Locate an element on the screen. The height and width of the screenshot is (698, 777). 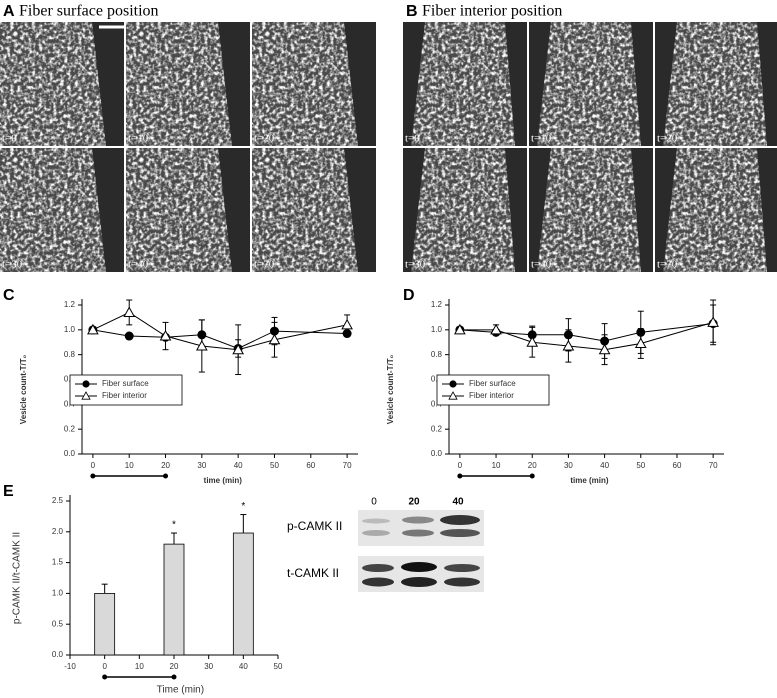
blot-row-label: p-CAMK II is located at coordinates (314, 526).